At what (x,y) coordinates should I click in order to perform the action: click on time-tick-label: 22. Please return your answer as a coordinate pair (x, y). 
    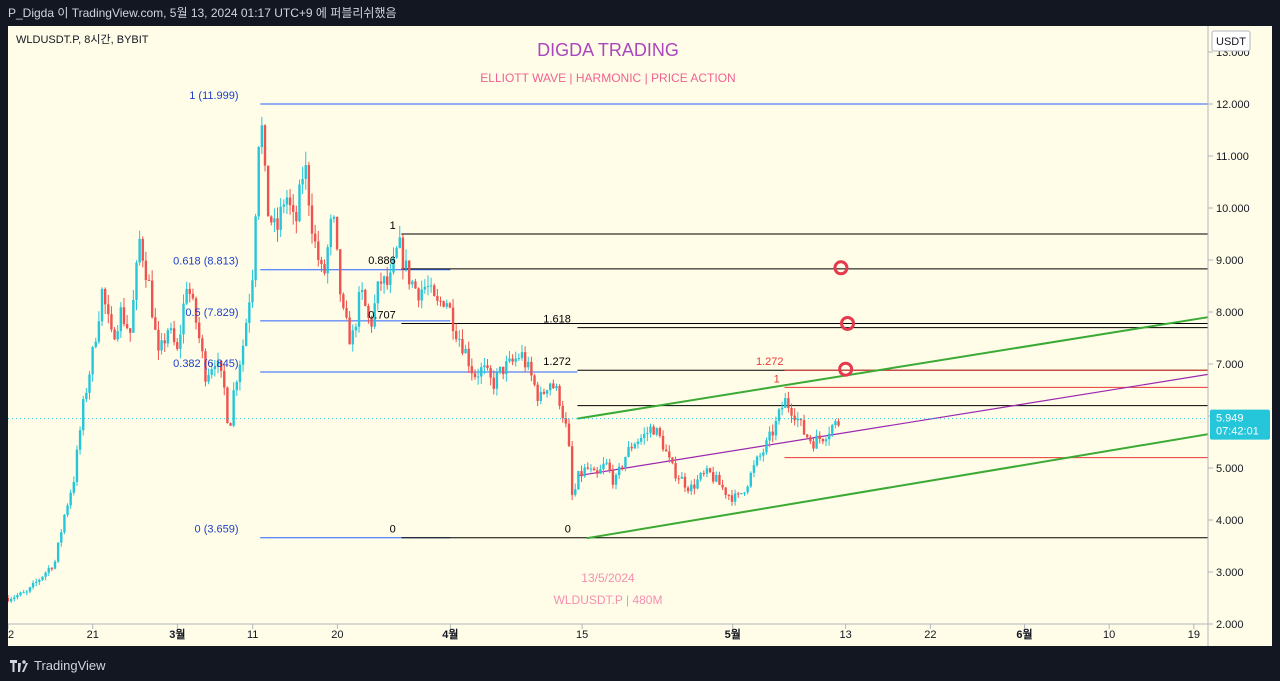
    Looking at the image, I should click on (930, 635).